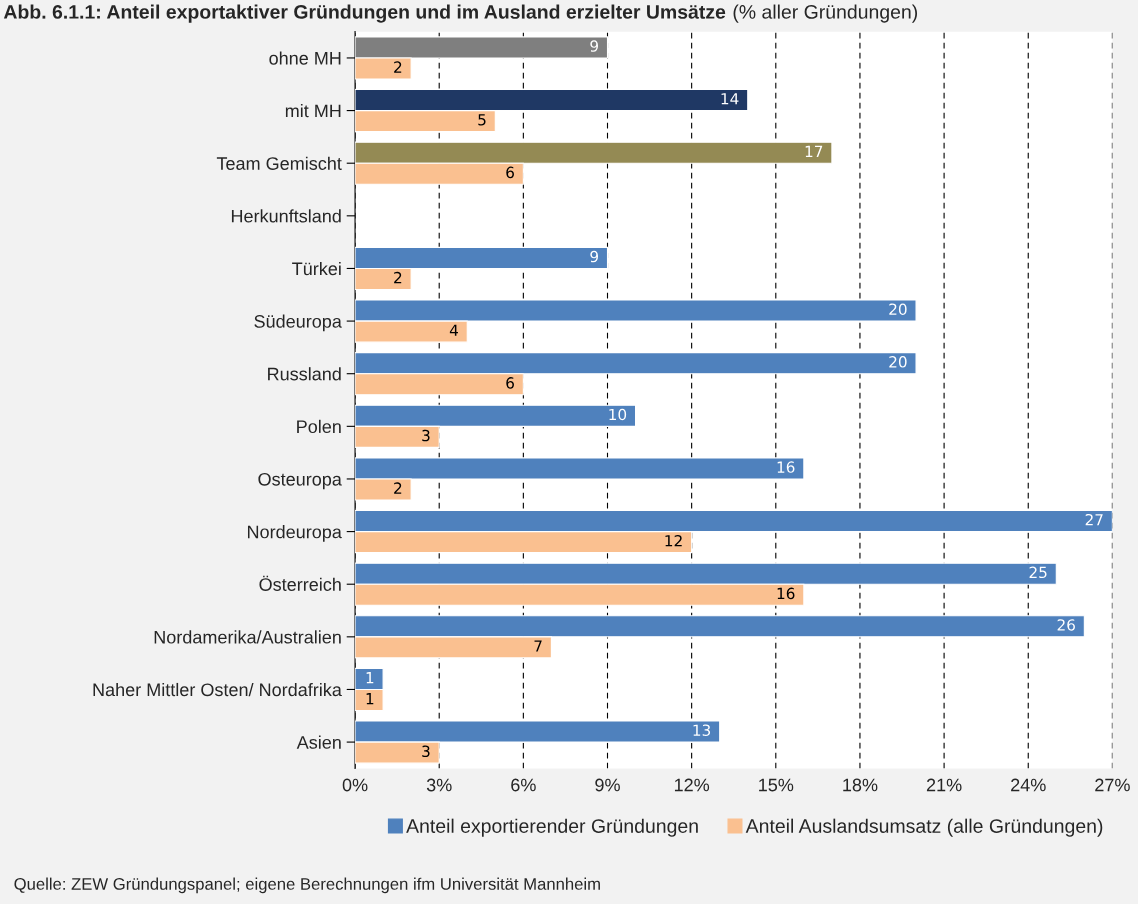 The height and width of the screenshot is (904, 1138). Describe the element at coordinates (1094, 519) in the screenshot. I see `data-label: 27` at that location.